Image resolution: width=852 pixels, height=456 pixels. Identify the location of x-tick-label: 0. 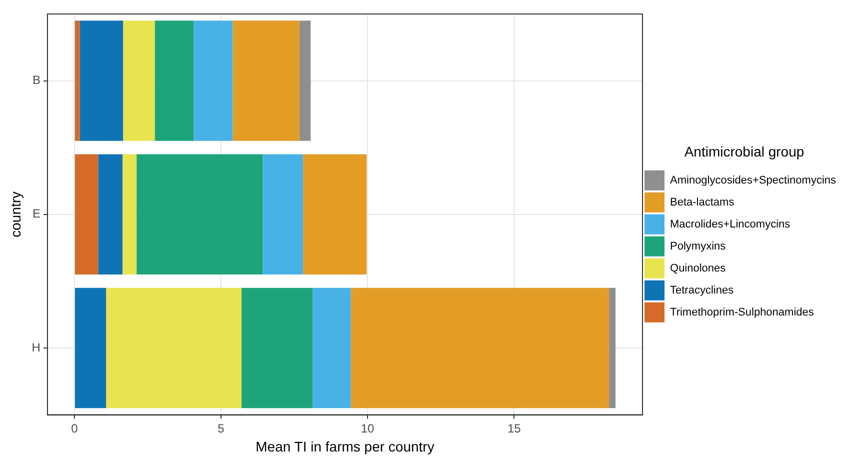
(74, 428).